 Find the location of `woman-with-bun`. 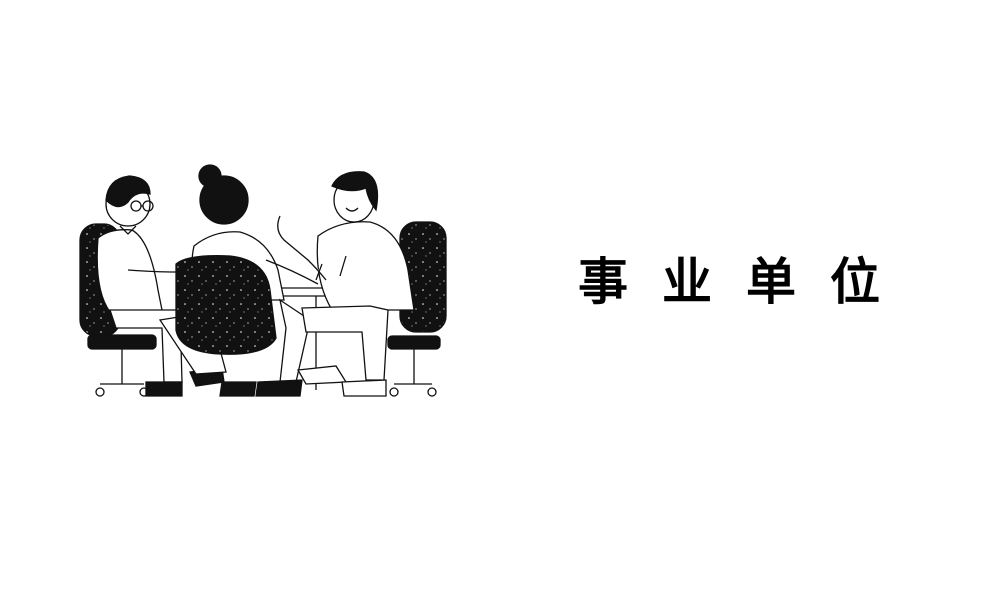

woman-with-bun is located at coordinates (255, 280).